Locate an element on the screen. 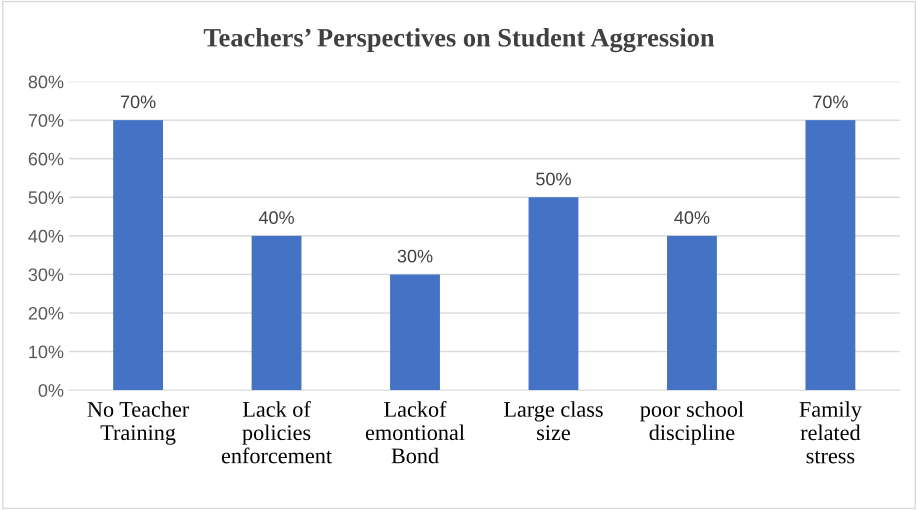 The image size is (918, 510). data-label: 50% is located at coordinates (553, 179).